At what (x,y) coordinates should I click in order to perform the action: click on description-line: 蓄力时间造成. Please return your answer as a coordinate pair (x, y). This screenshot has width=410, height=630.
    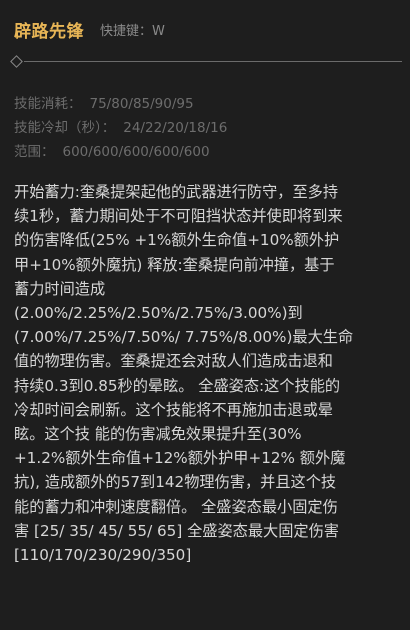
    Looking at the image, I should click on (60, 288).